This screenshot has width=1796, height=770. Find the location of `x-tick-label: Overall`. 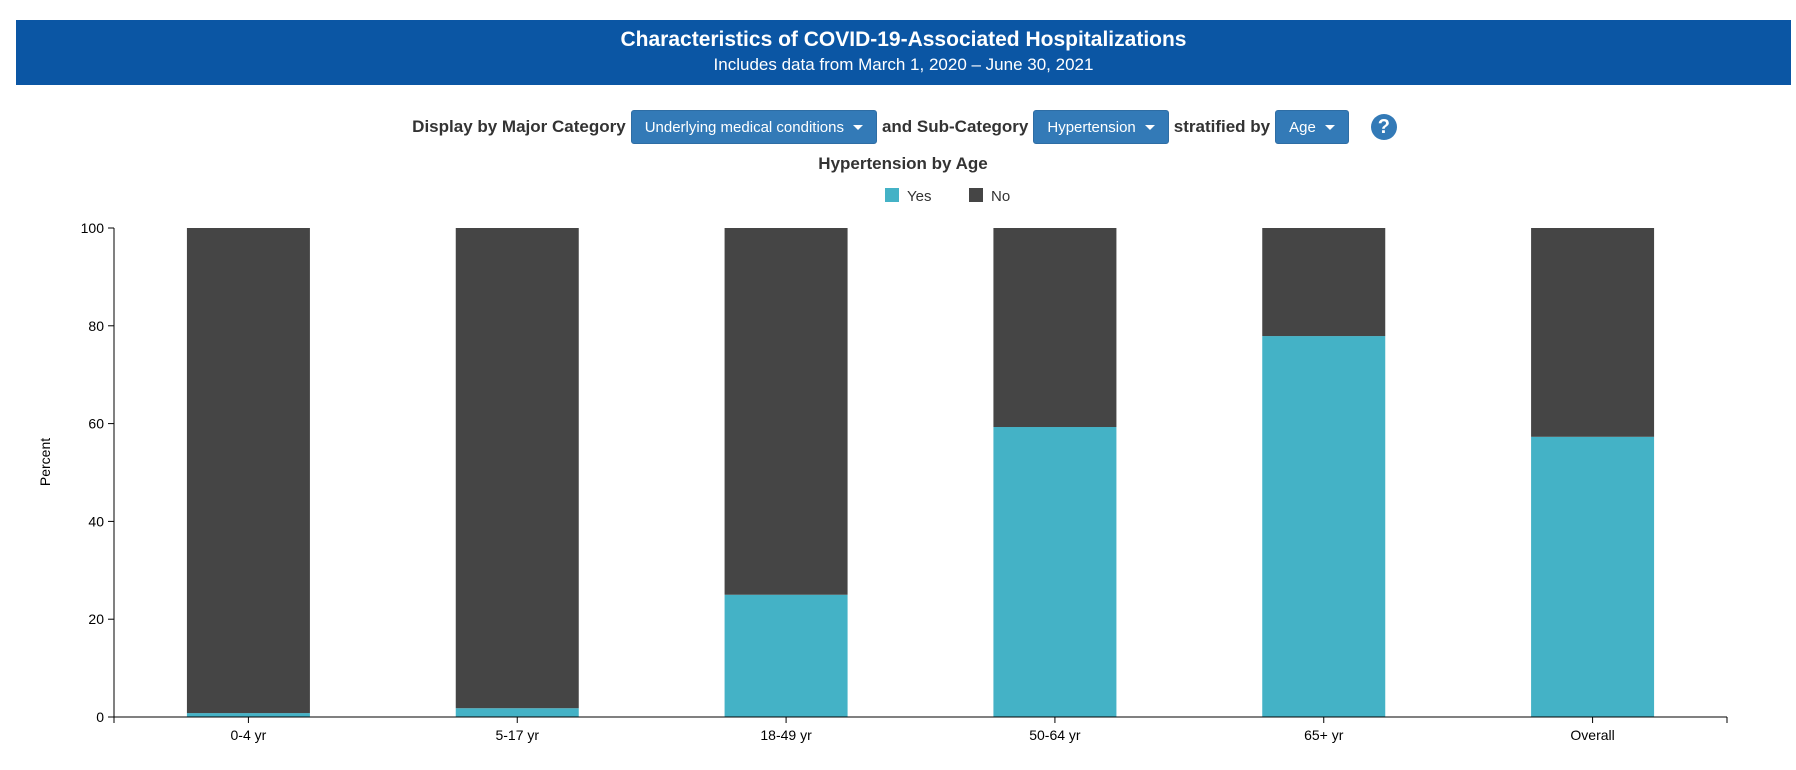

x-tick-label: Overall is located at coordinates (1592, 735).